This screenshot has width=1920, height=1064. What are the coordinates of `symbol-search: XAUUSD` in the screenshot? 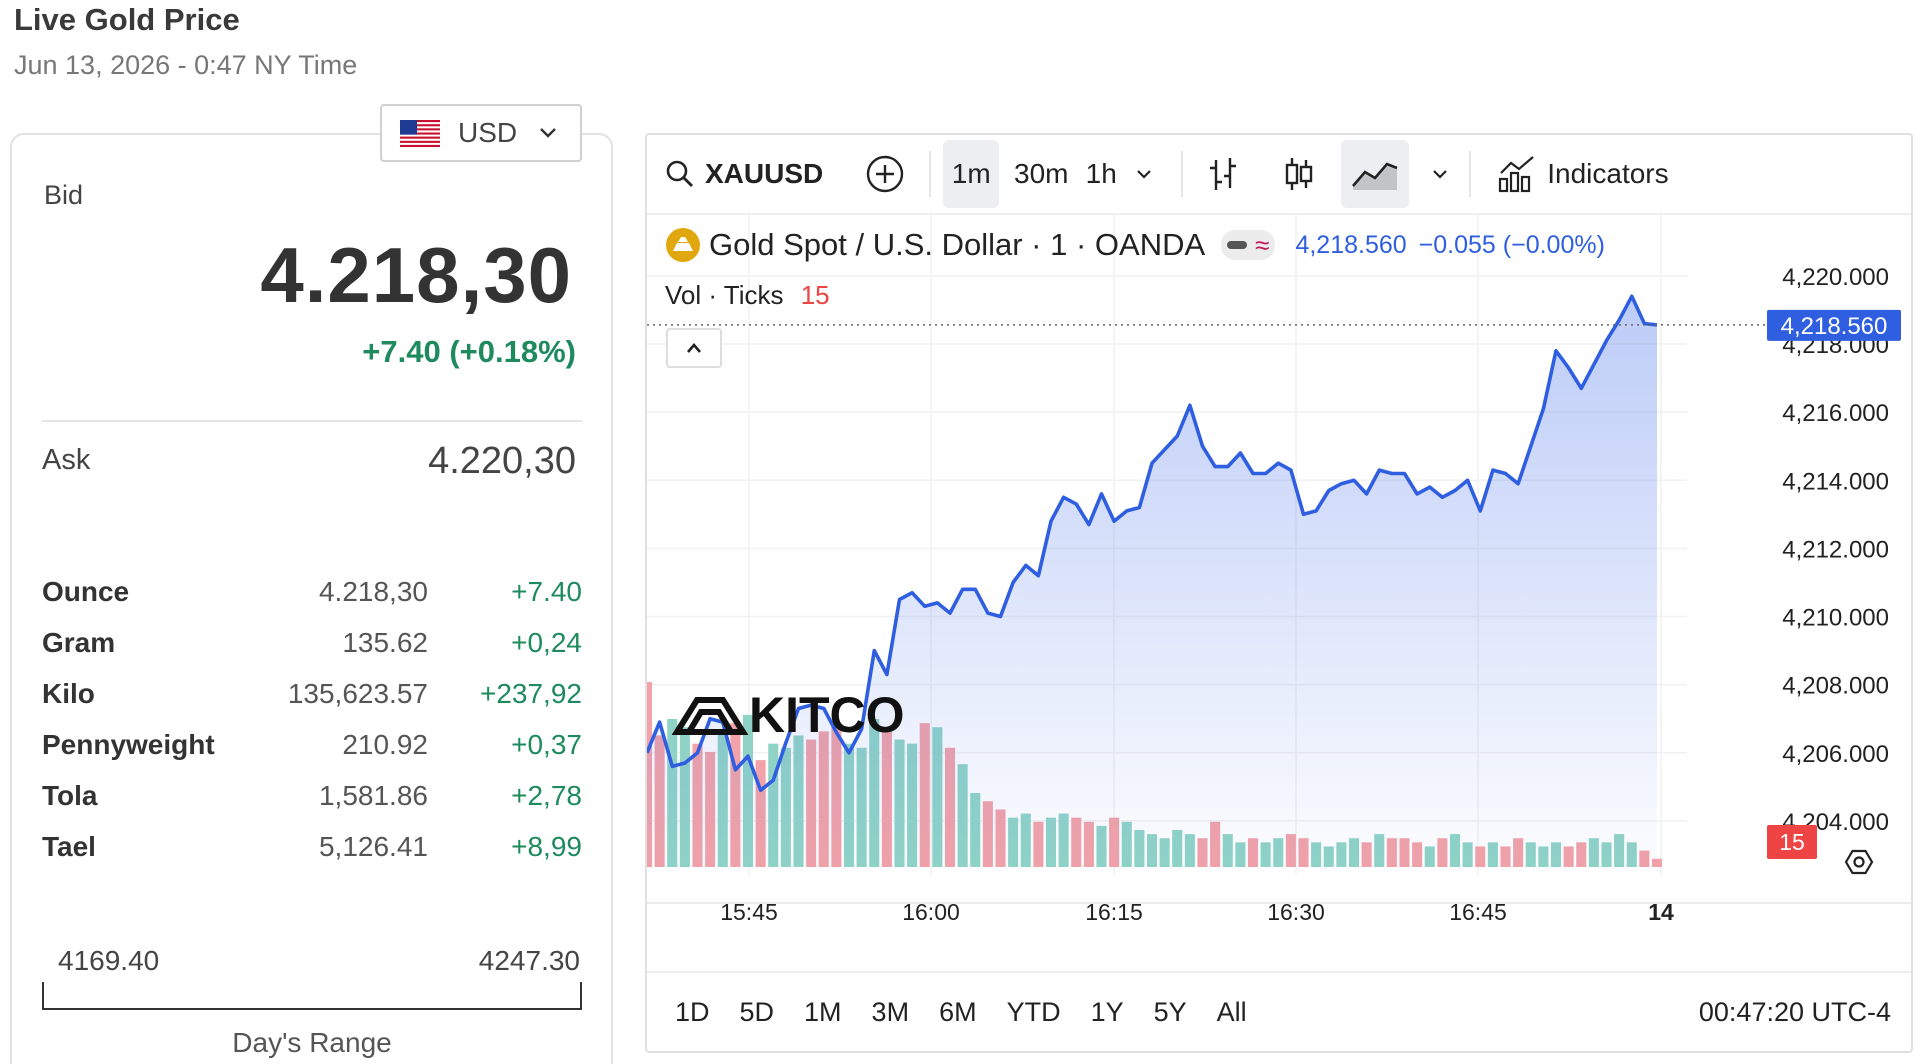 It's located at (744, 174).